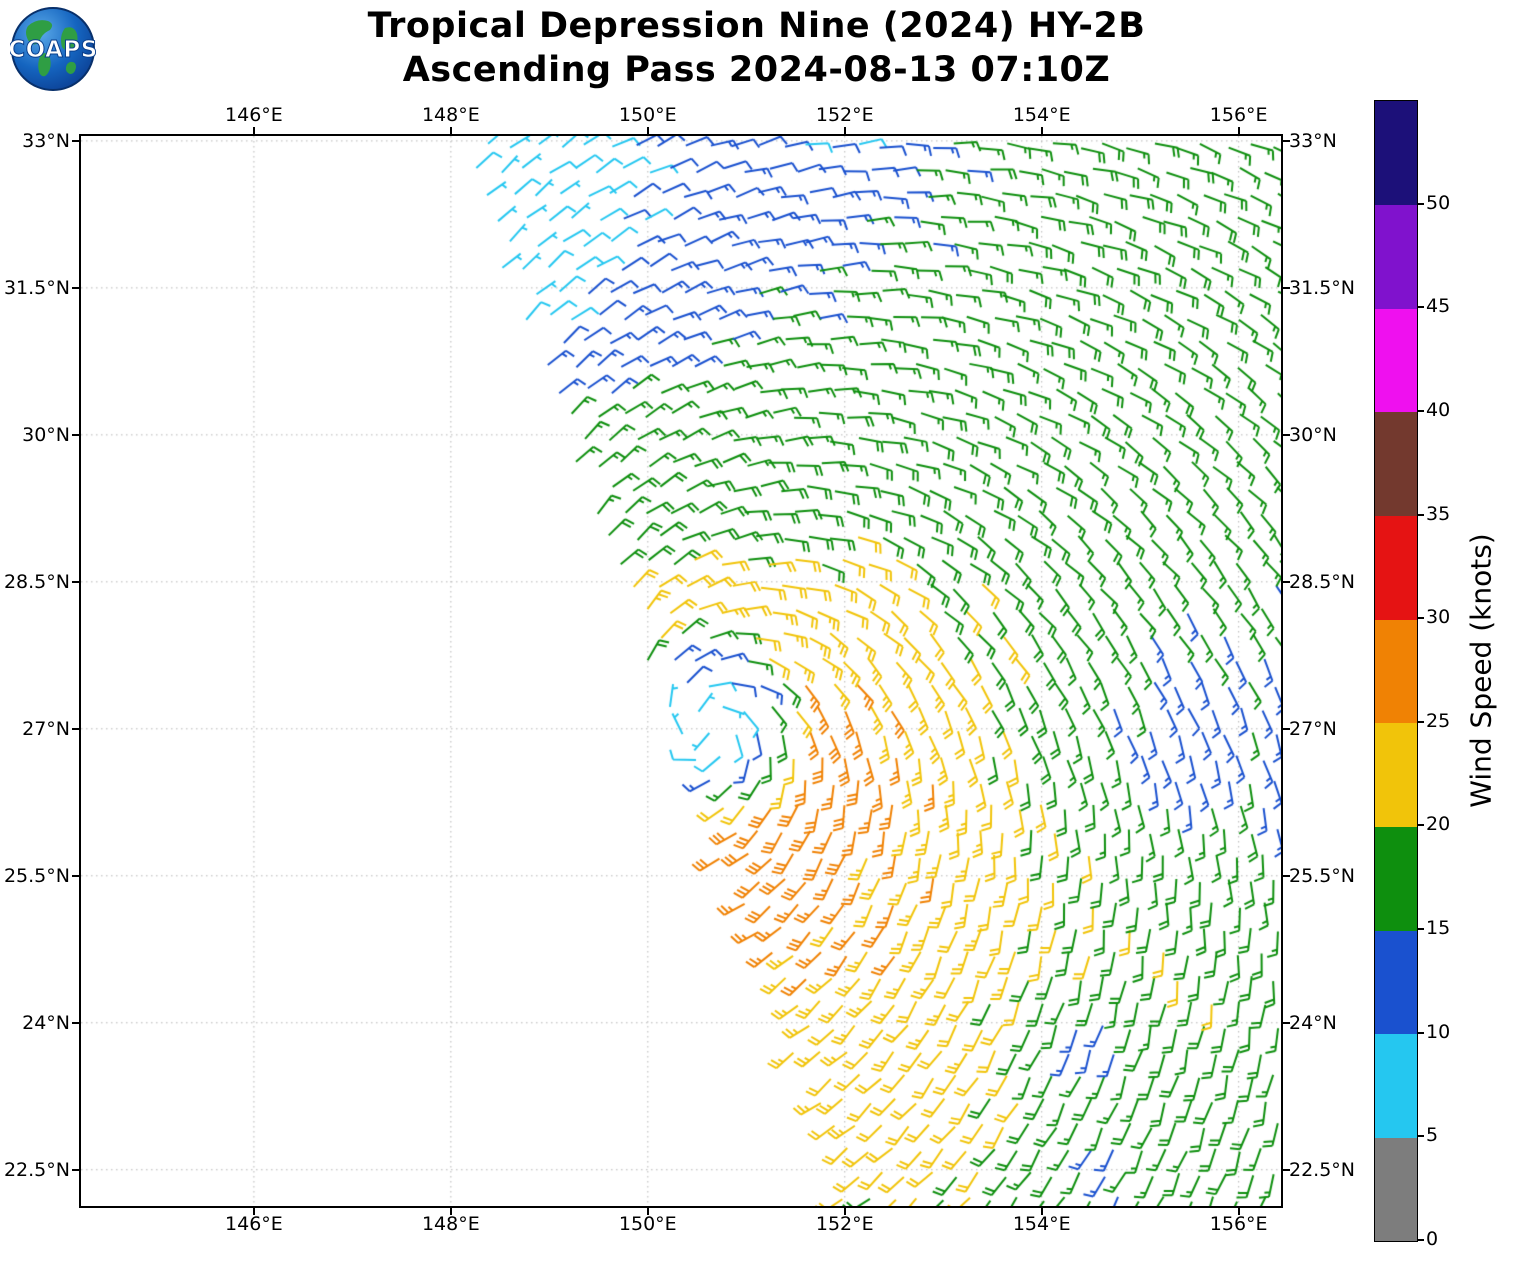 The width and height of the screenshot is (1513, 1264). What do you see at coordinates (647, 115) in the screenshot?
I see `x-tick-label-top: 150°E` at bounding box center [647, 115].